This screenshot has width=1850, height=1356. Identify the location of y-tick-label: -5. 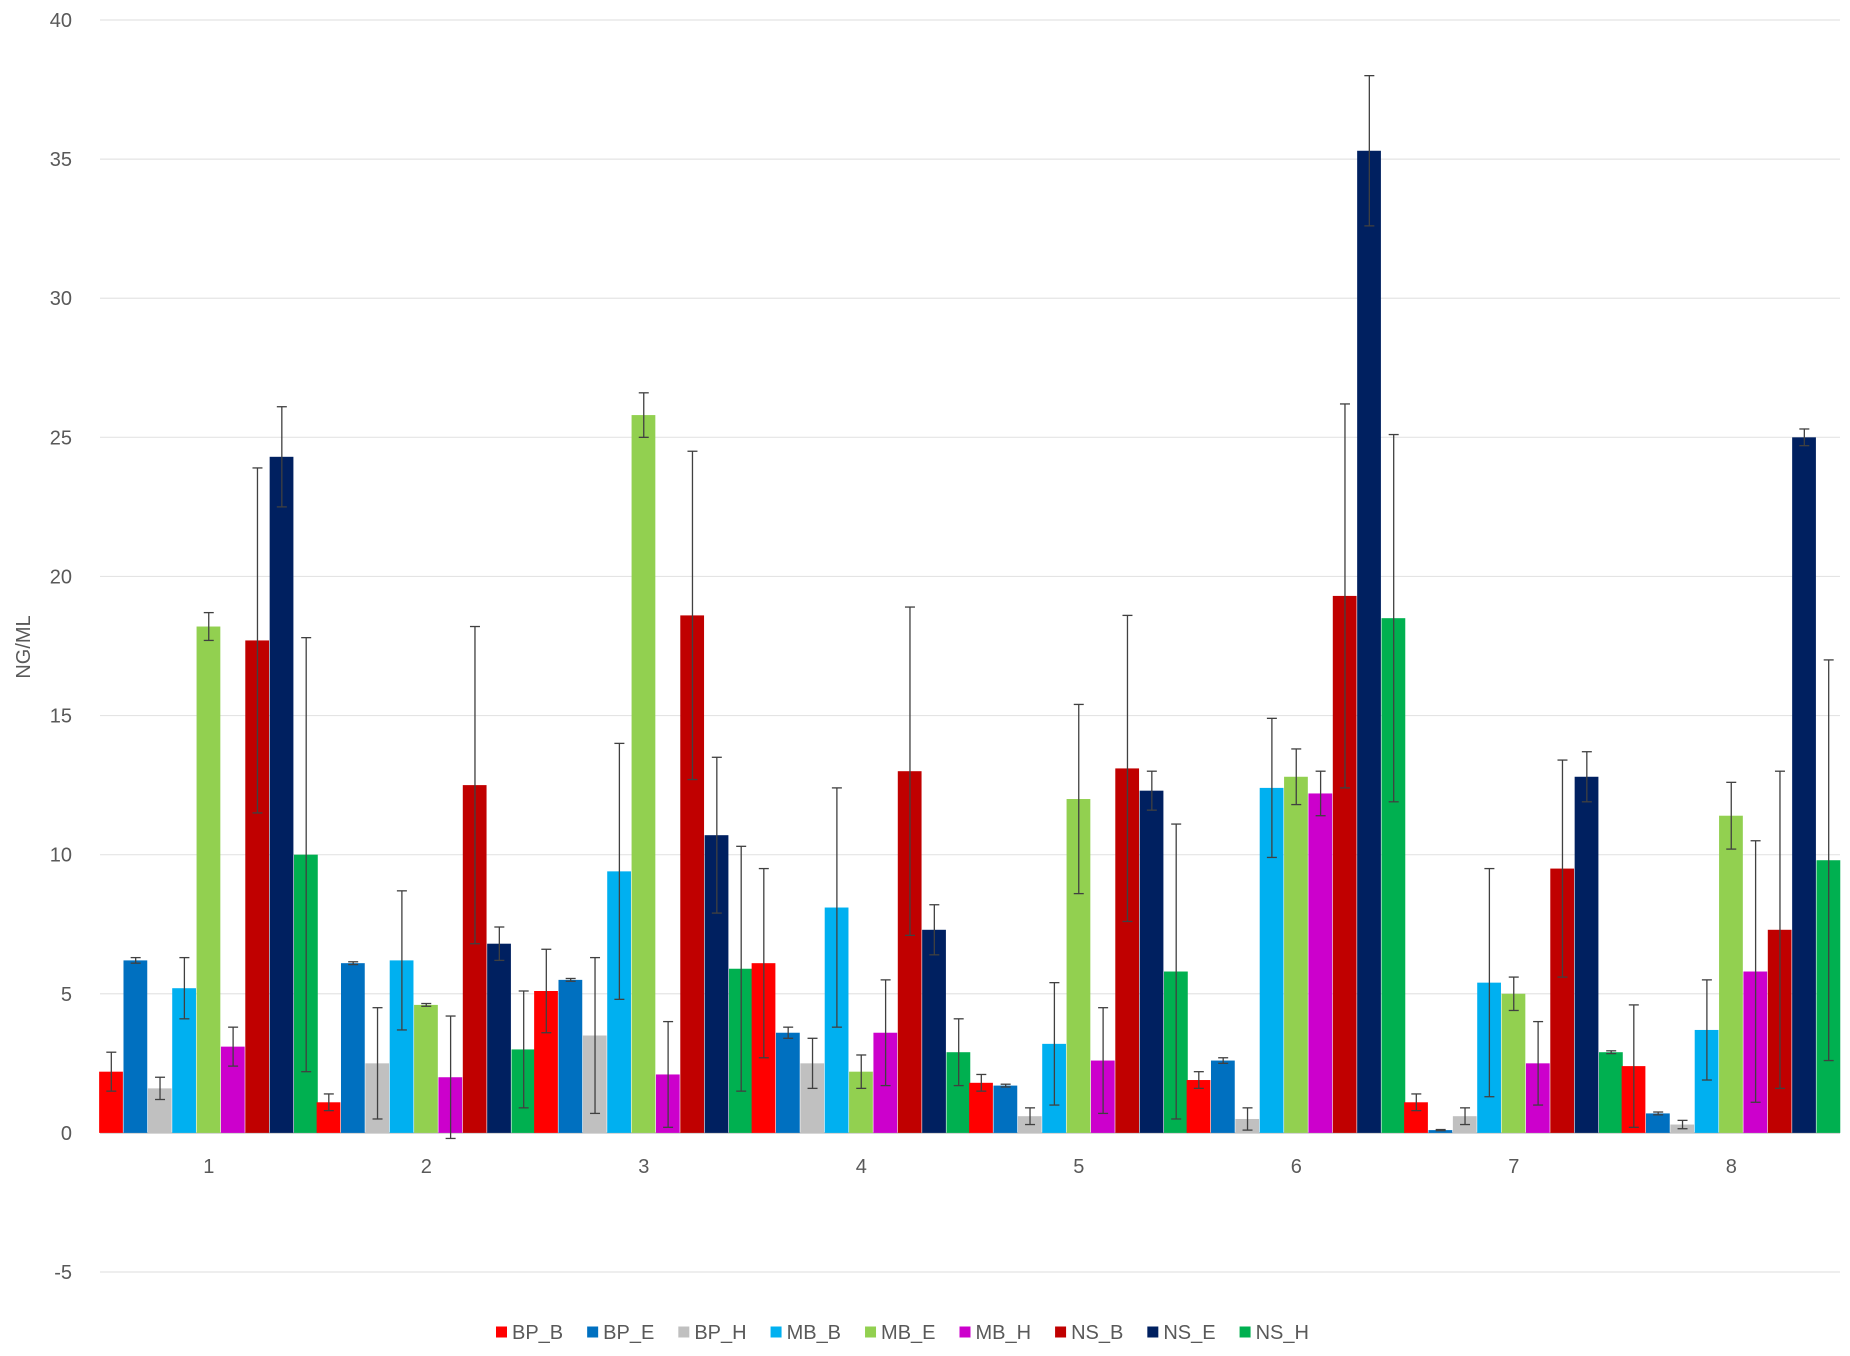
(63, 1273).